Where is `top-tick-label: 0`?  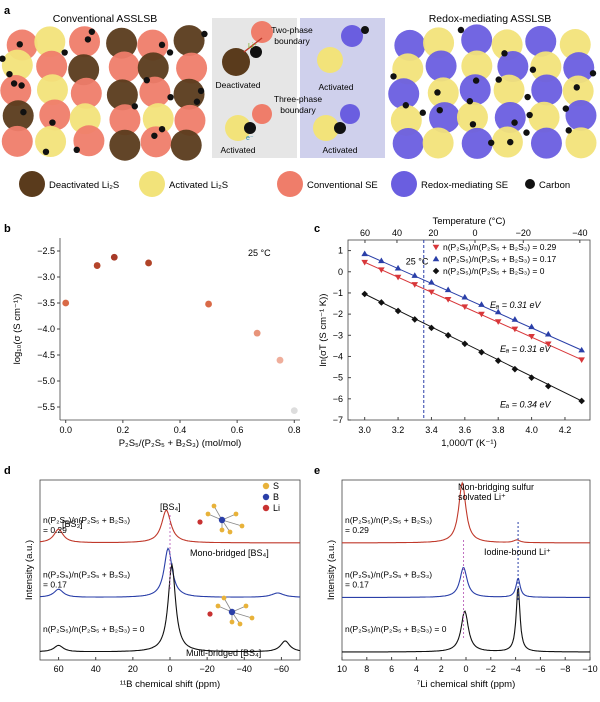 top-tick-label: 0 is located at coordinates (474, 233).